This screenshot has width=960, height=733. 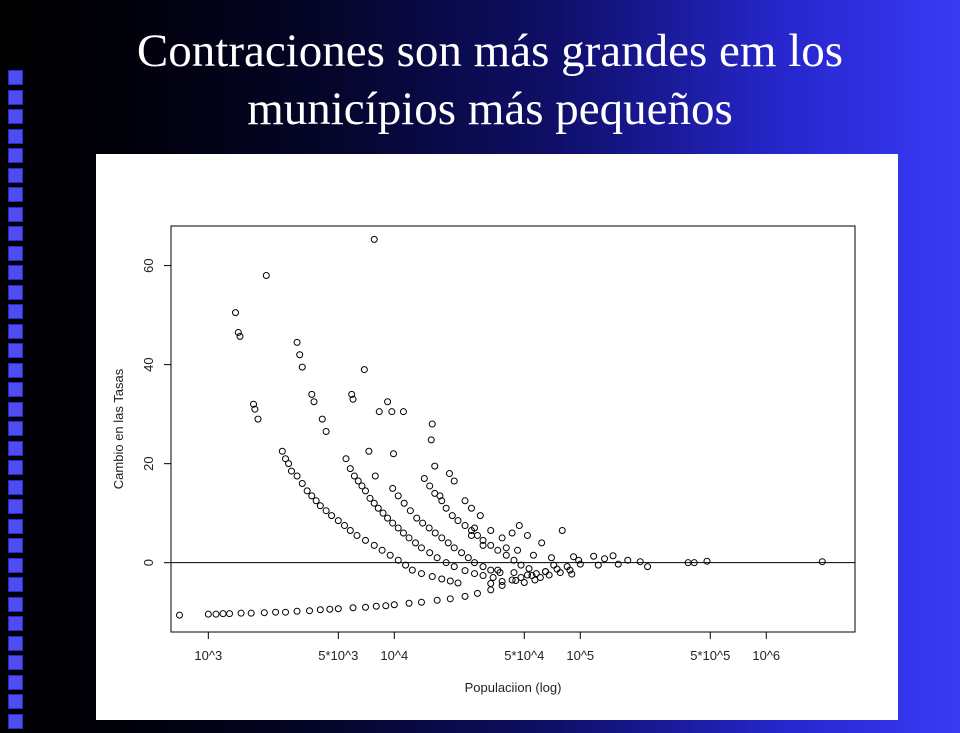 I want to click on y-tick-label: 40, so click(x=148, y=364).